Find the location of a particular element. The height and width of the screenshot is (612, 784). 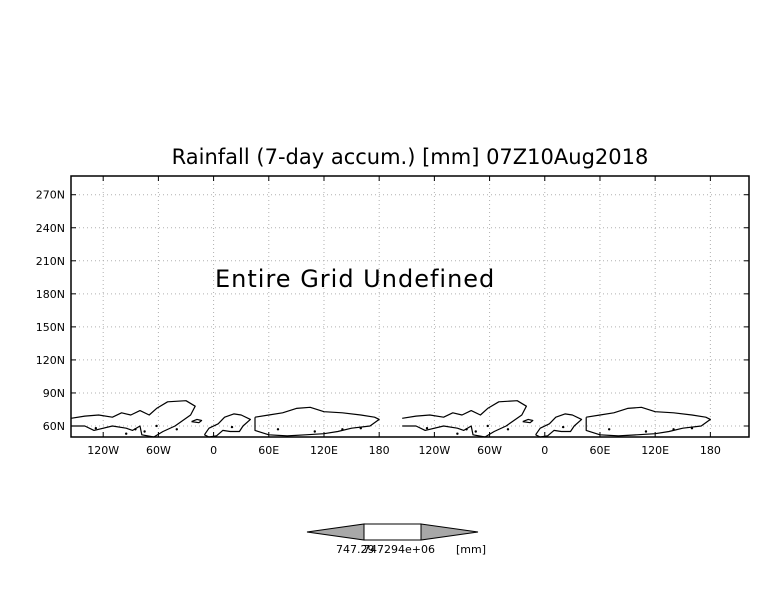

colorbar-units: [mm] is located at coordinates (471, 549).